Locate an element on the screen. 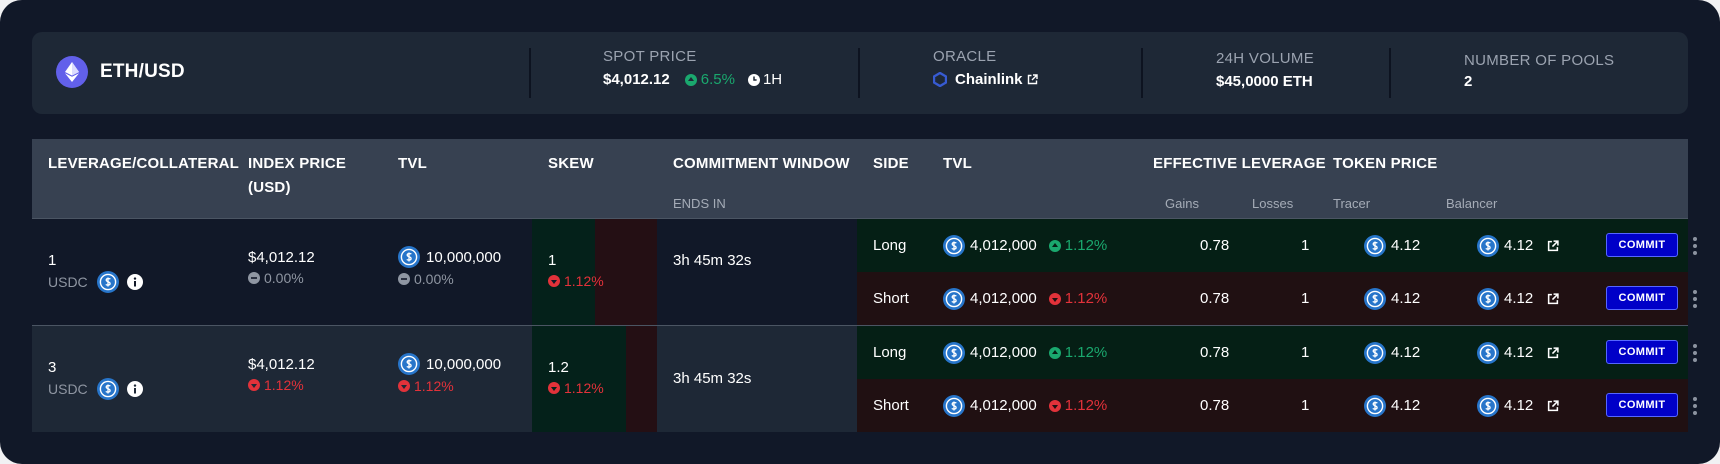 This screenshot has width=1720, height=464. col-index-price-label: INDEX PRICE is located at coordinates (297, 163).